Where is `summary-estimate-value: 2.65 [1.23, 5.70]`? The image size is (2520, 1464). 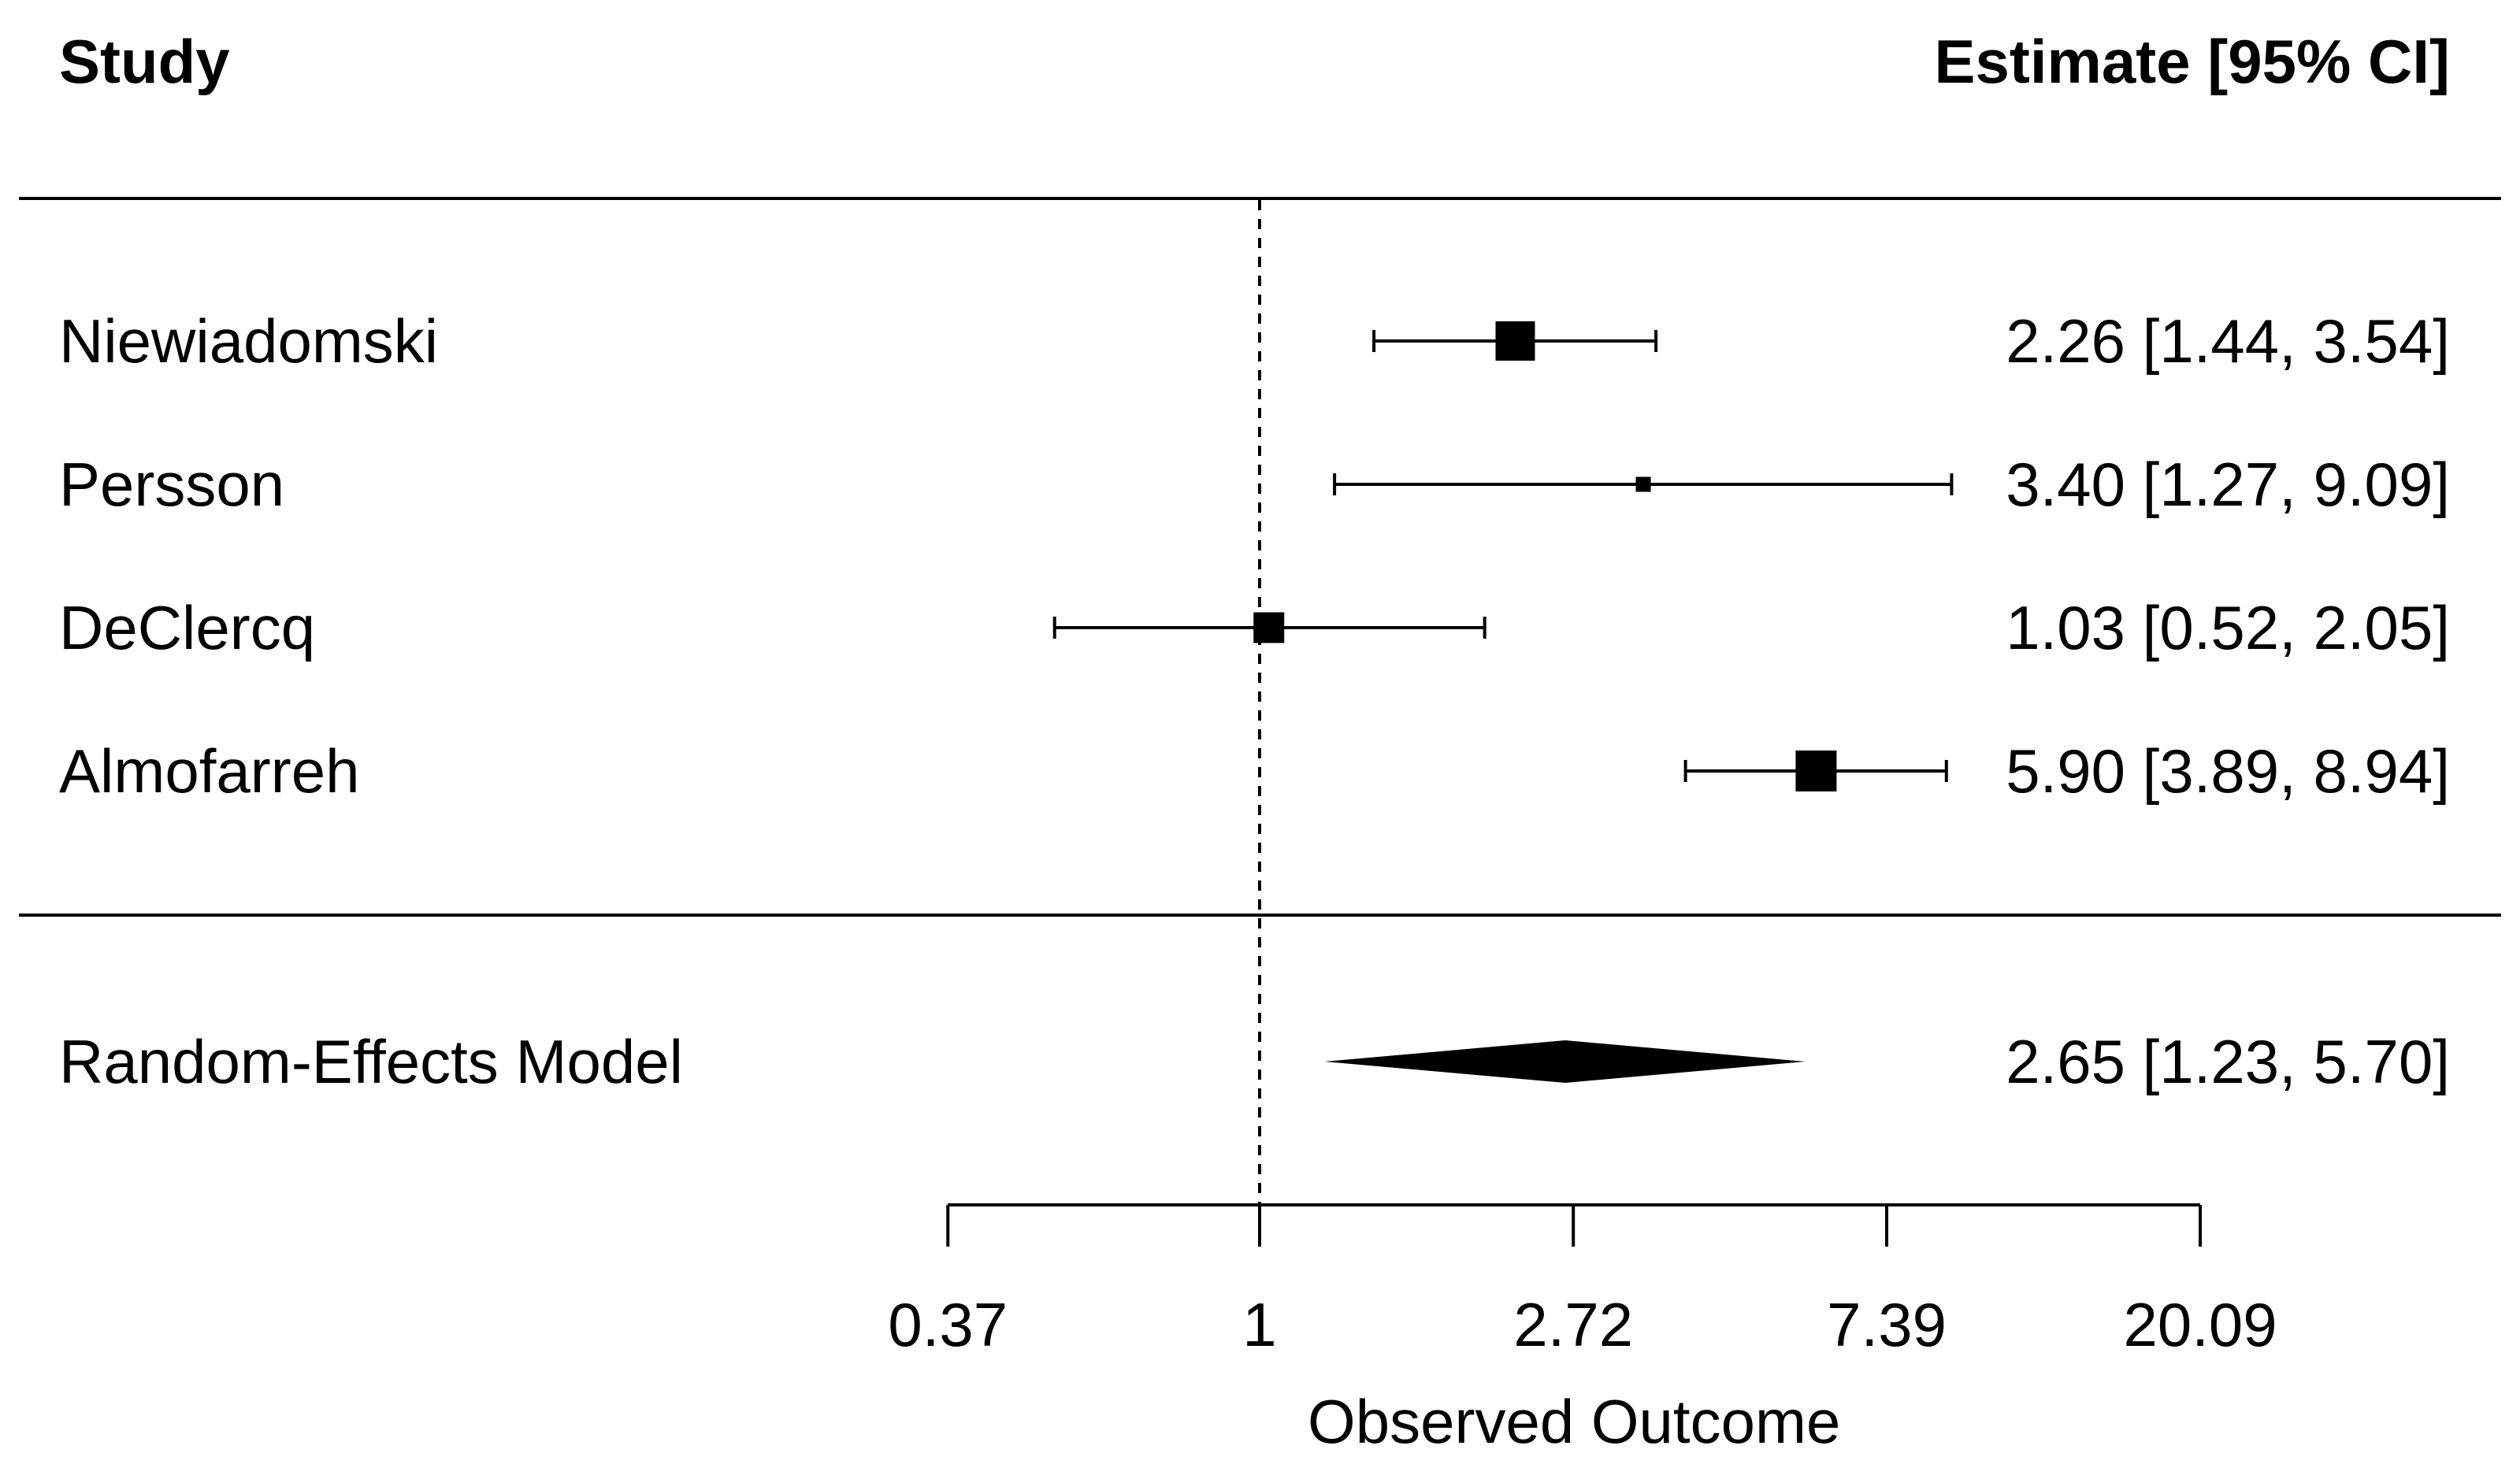 summary-estimate-value: 2.65 [1.23, 5.70] is located at coordinates (2228, 1061).